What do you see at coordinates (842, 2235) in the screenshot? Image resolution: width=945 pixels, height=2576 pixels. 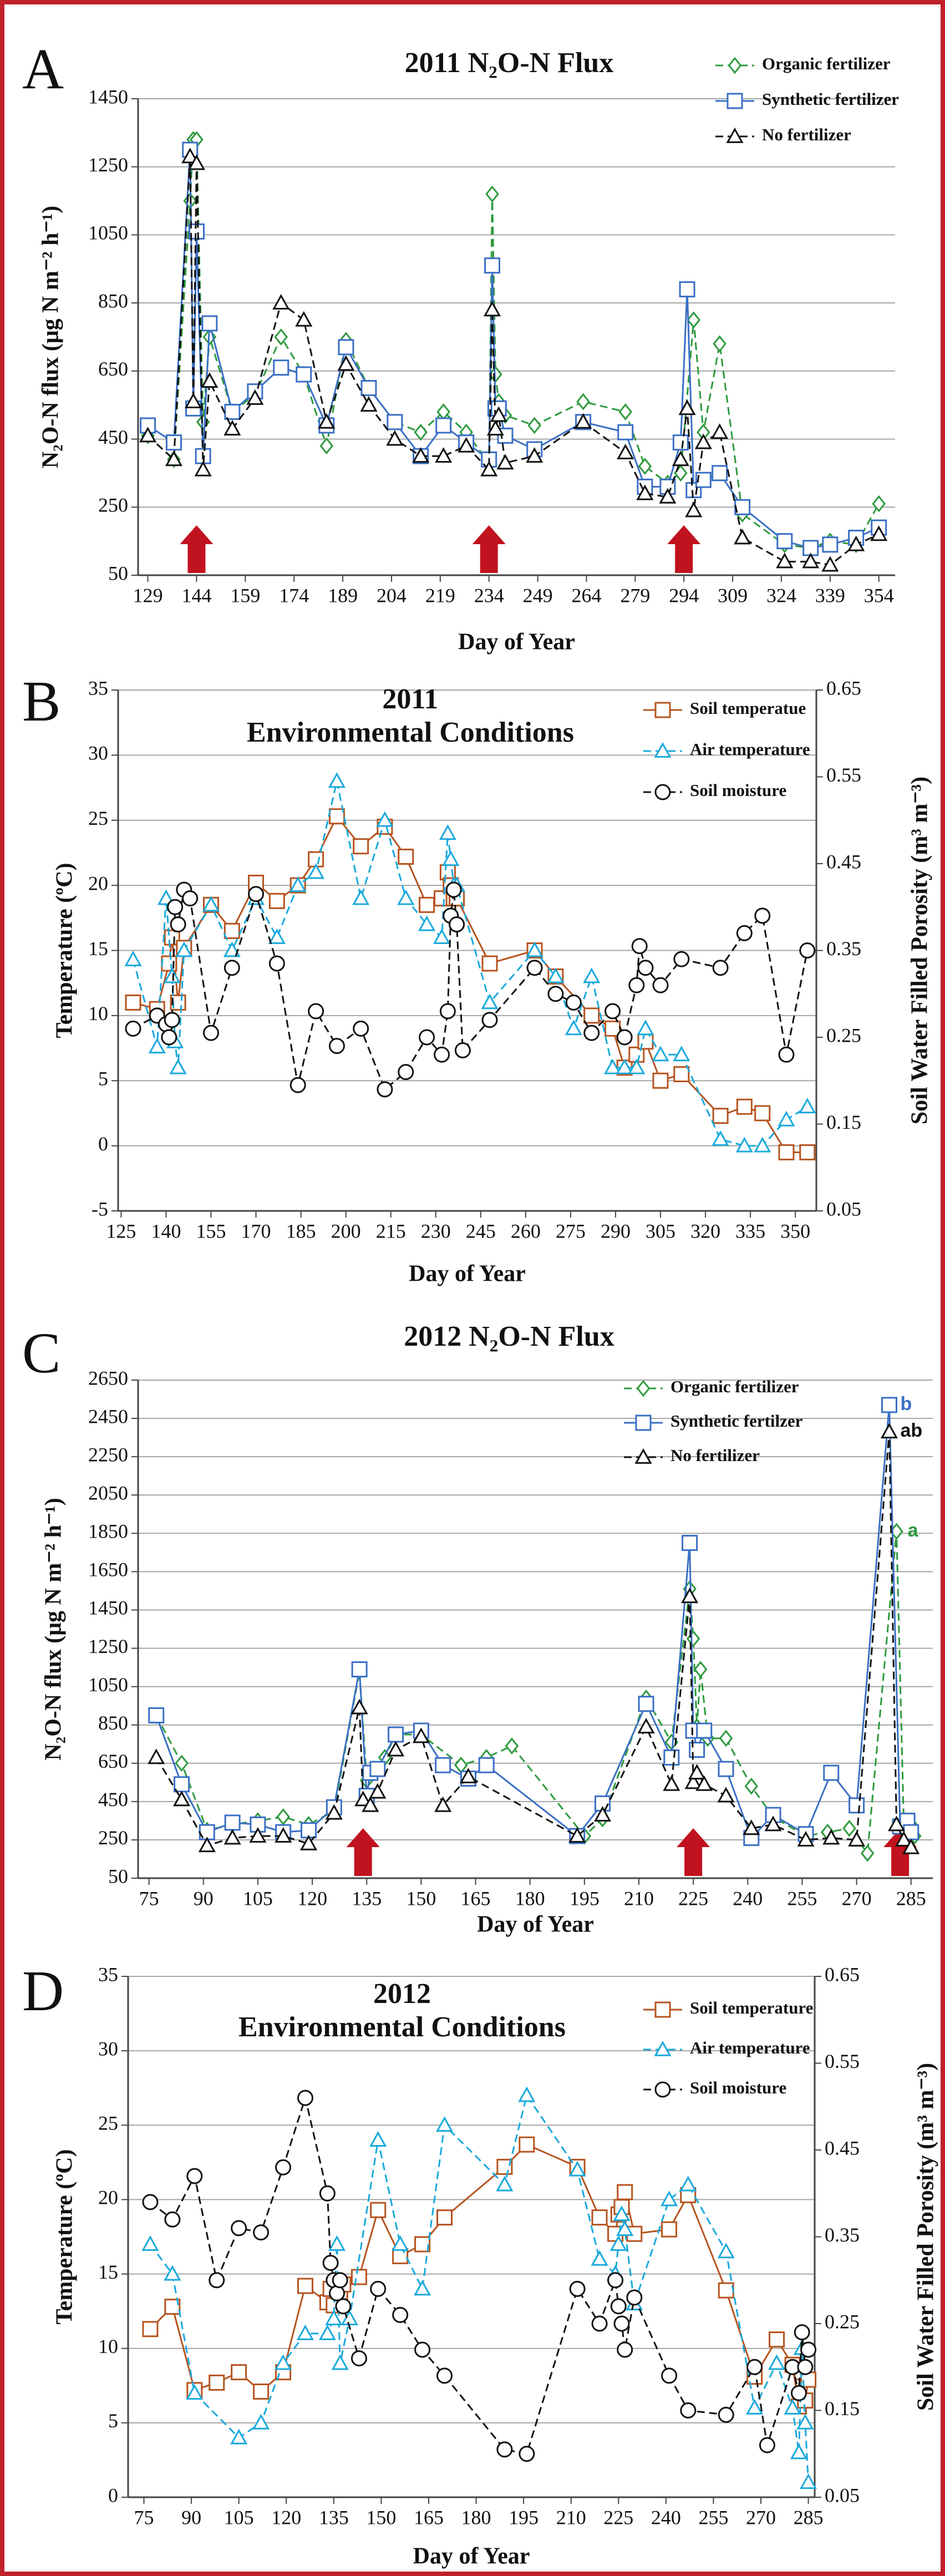 I see `y2-tick-label: 0.35` at bounding box center [842, 2235].